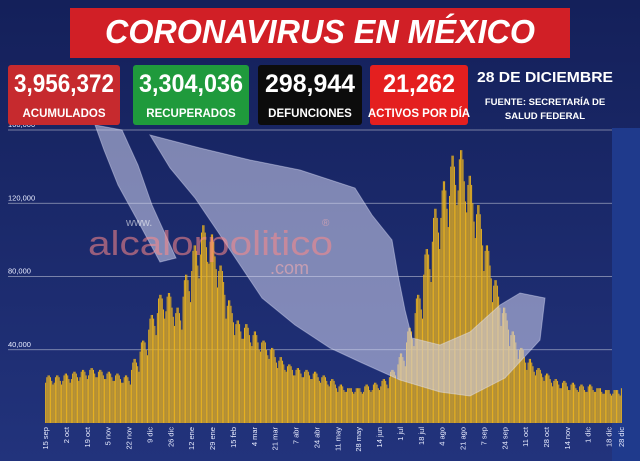  I want to click on x-tick-label: 26 dic, so click(170, 437).